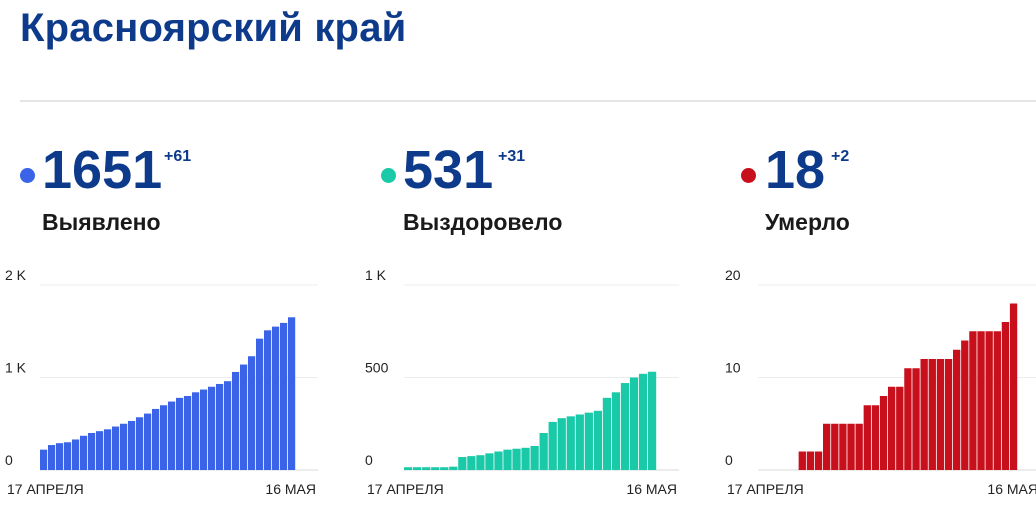 This screenshot has width=1036, height=512. What do you see at coordinates (880, 382) in the screenshot?
I see `deaths-chart: 20 10 0 17 АПРЕЛЯ 16 МАЯ` at bounding box center [880, 382].